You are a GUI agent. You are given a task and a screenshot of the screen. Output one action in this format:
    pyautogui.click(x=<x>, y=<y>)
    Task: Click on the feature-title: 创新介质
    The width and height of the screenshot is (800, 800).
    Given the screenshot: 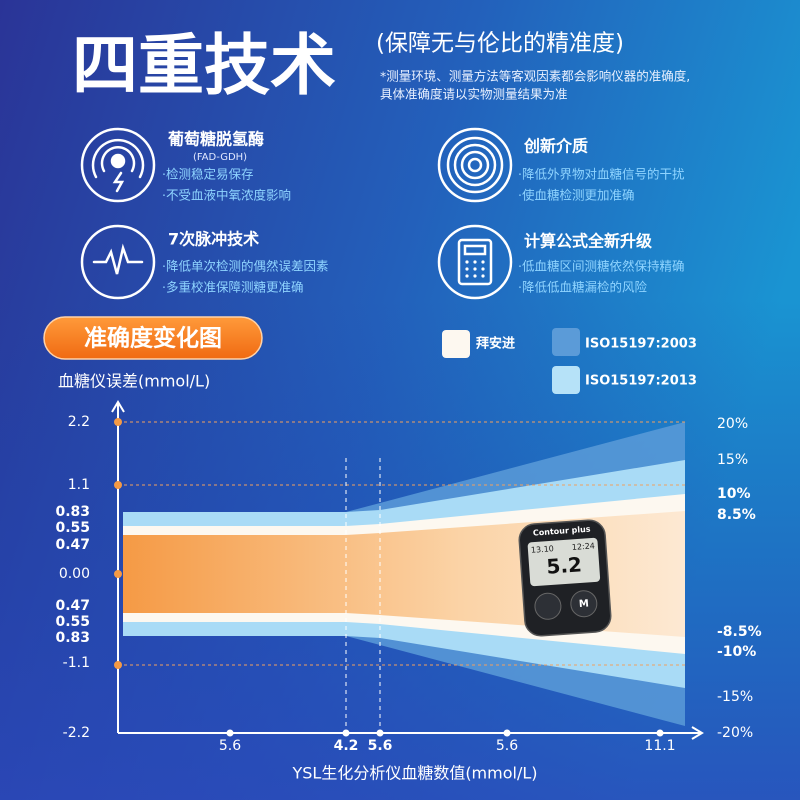 What is the action you would take?
    pyautogui.click(x=555, y=146)
    